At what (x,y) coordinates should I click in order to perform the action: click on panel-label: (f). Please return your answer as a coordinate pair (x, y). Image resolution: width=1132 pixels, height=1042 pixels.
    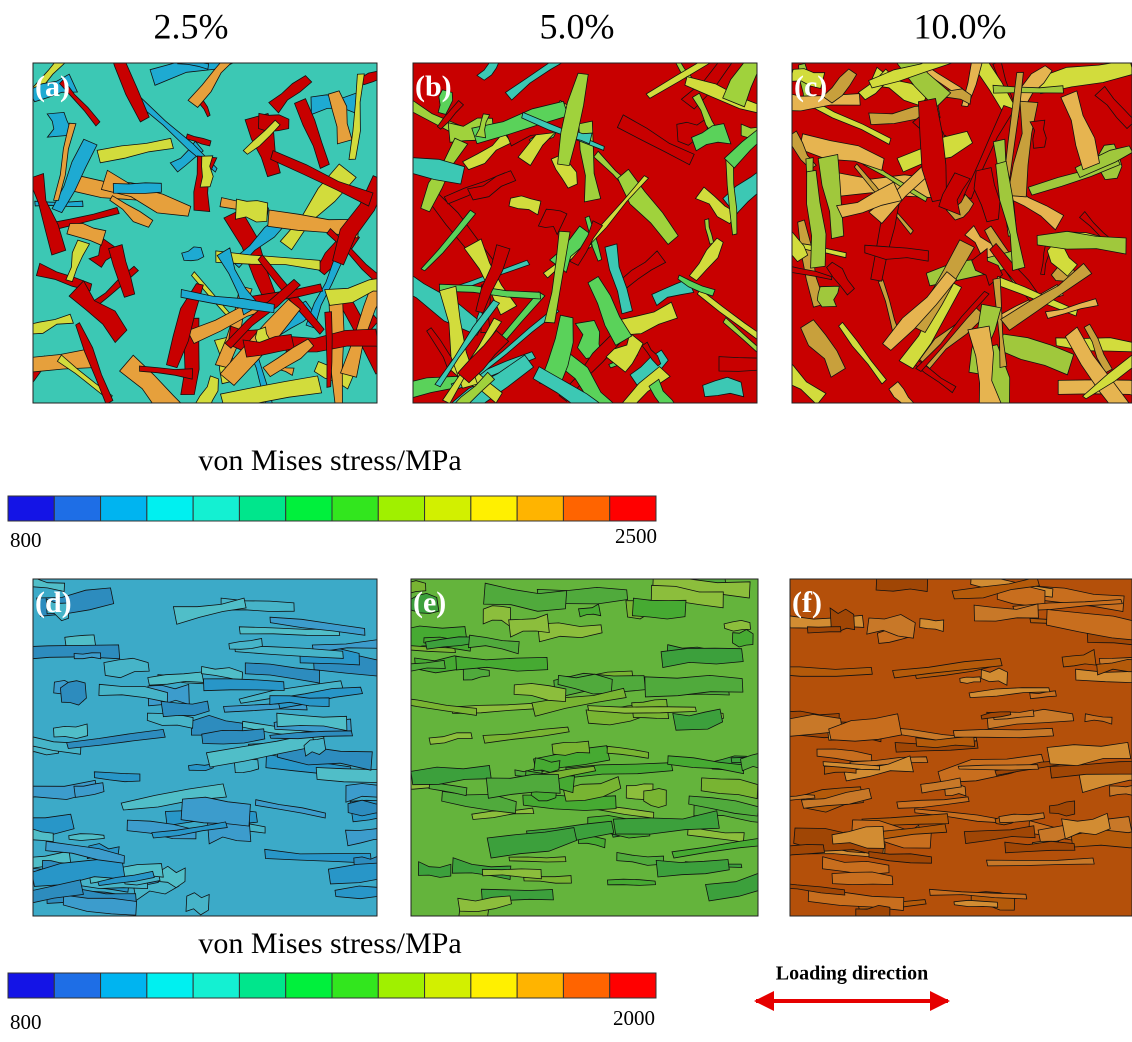
    Looking at the image, I should click on (807, 602).